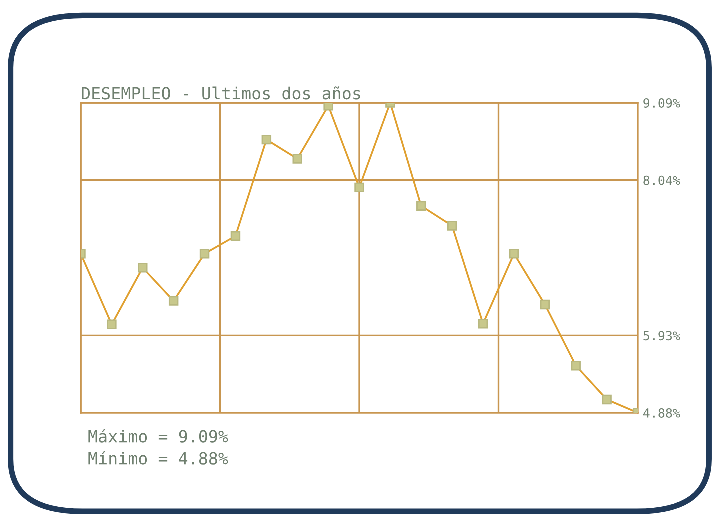 Image resolution: width=720 pixels, height=522 pixels. Describe the element at coordinates (662, 336) in the screenshot. I see `y-tick-label: 5.93%` at that location.